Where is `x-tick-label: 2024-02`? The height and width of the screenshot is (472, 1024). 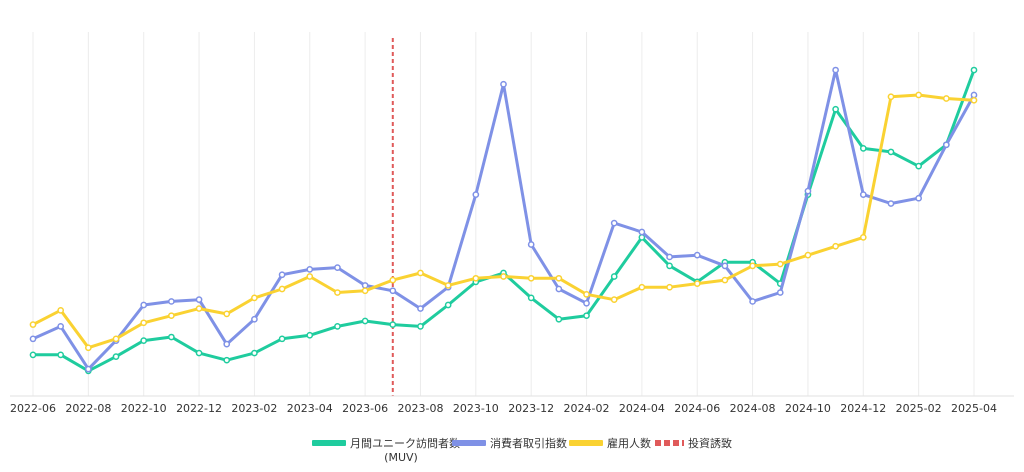 x-tick-label: 2024-02 is located at coordinates (587, 408).